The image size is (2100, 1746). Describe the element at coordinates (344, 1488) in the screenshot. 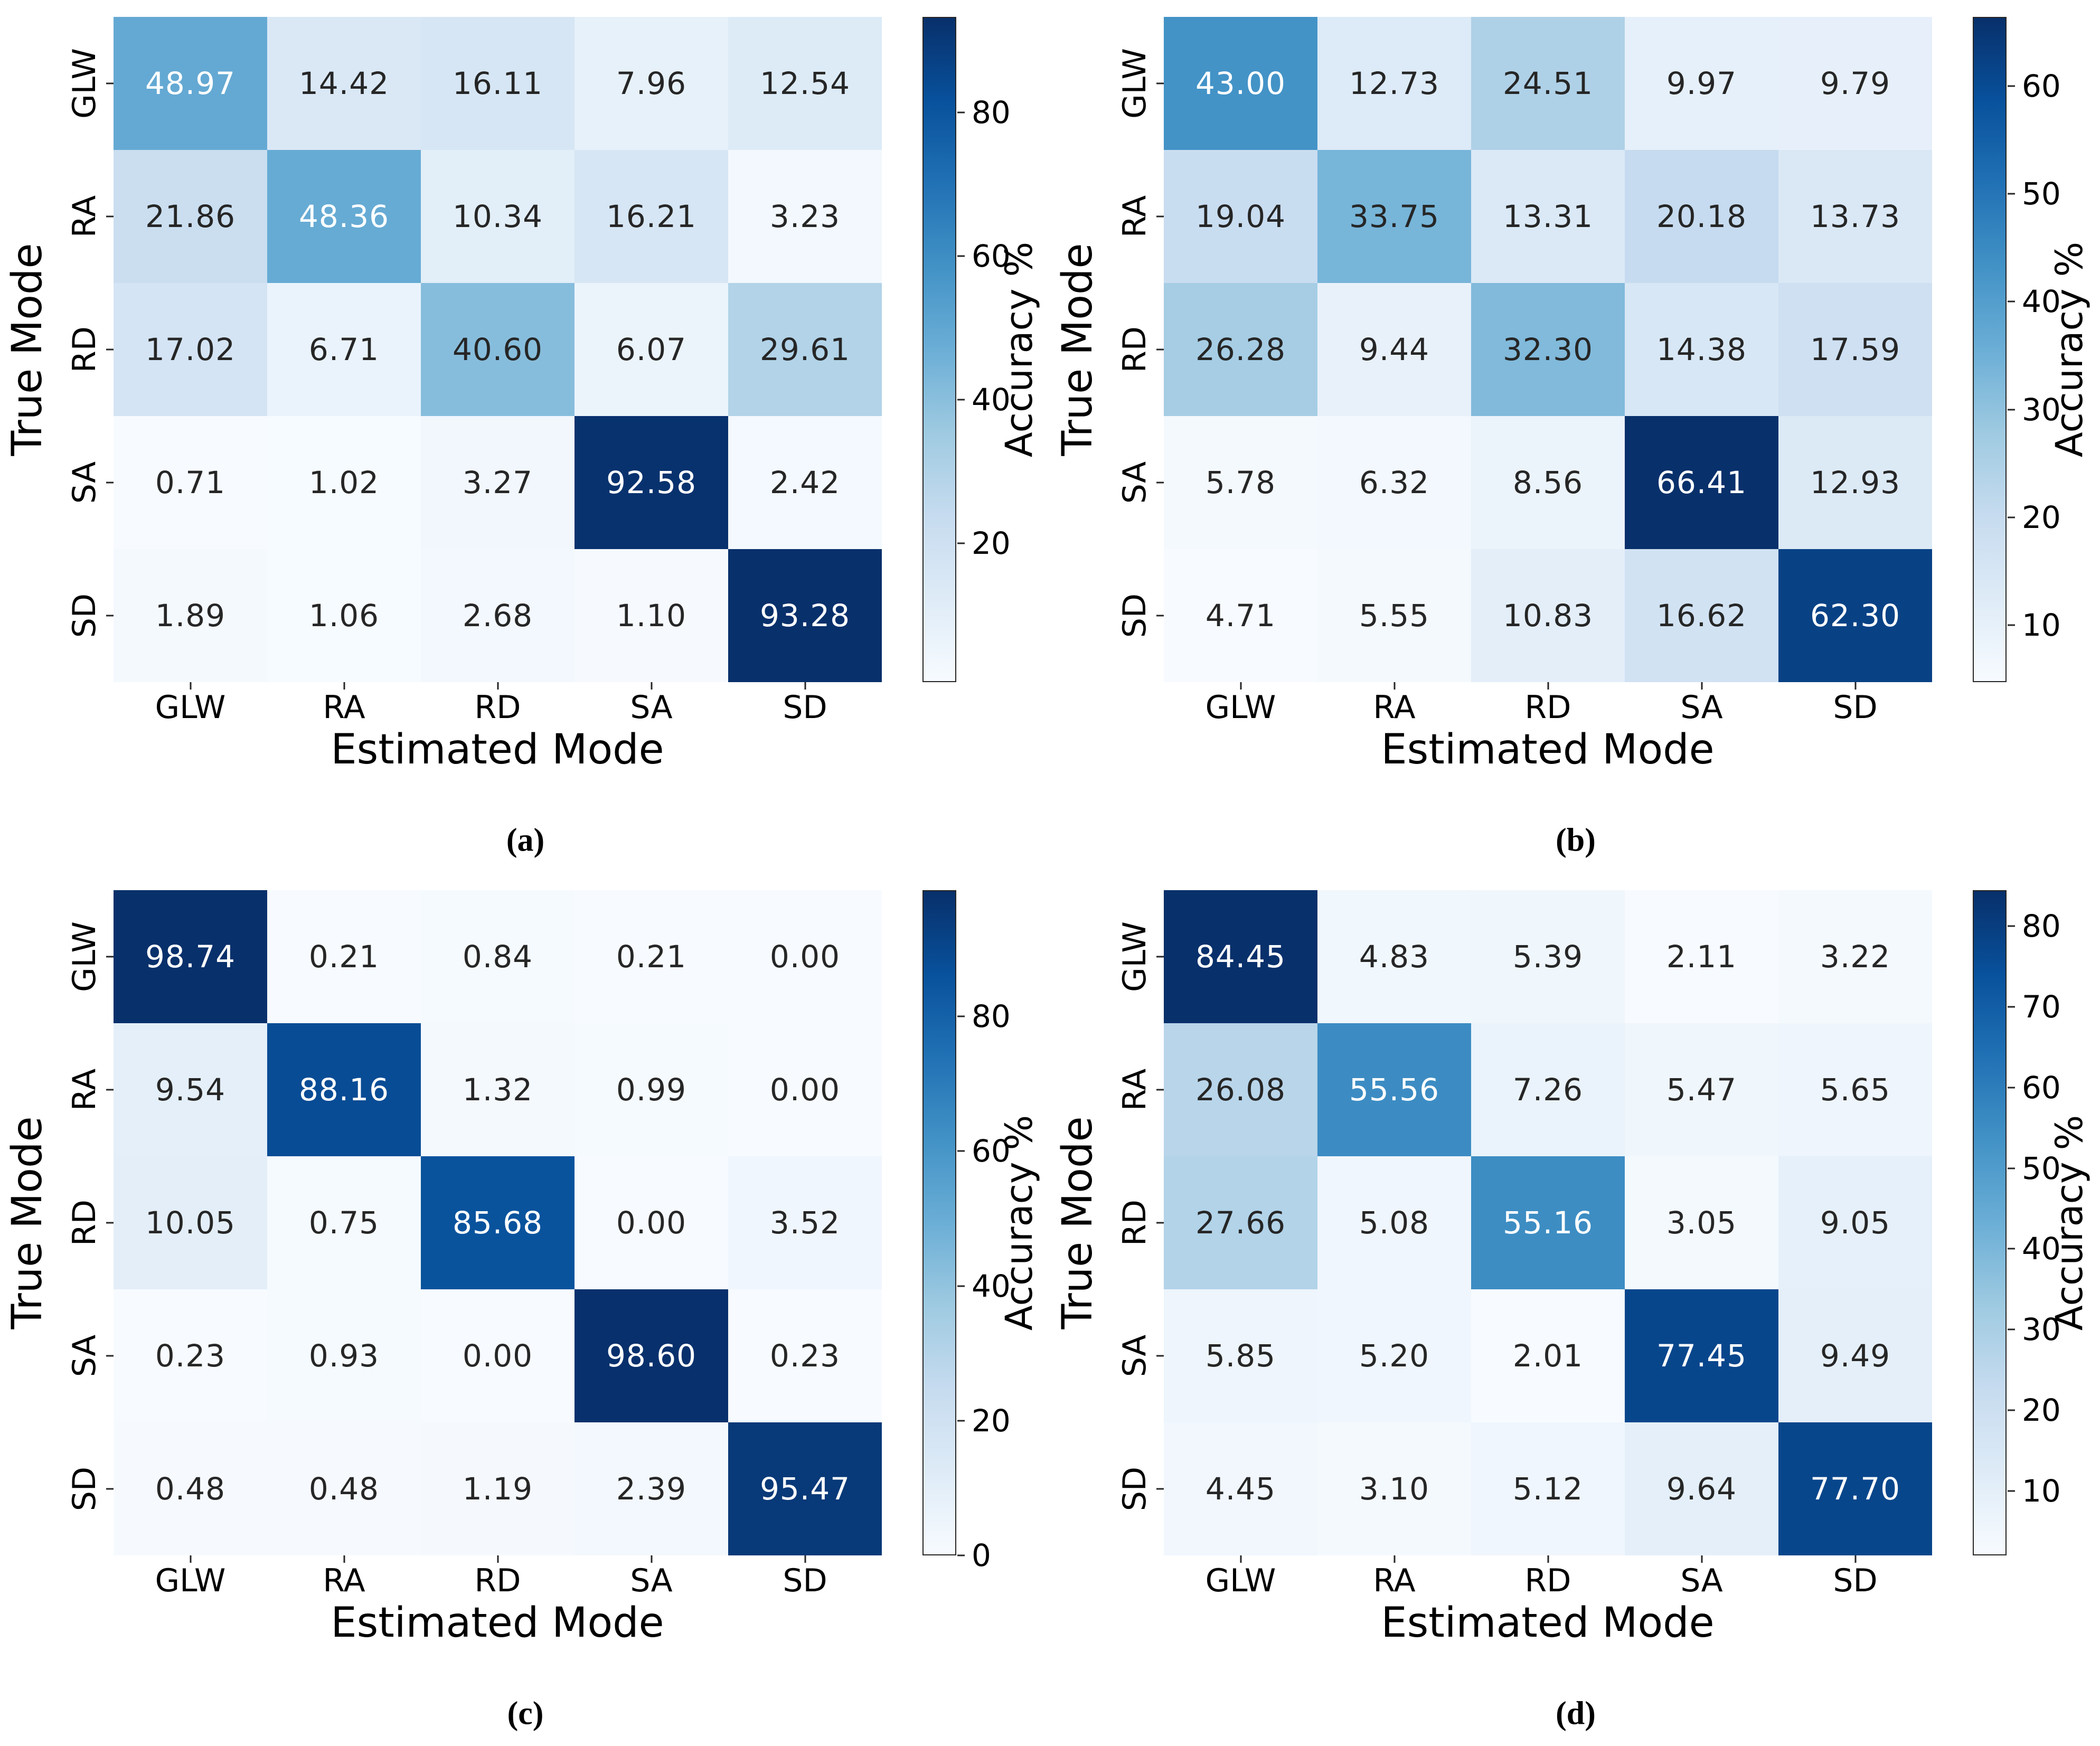

I see `heatmap-cell: 0.48` at that location.